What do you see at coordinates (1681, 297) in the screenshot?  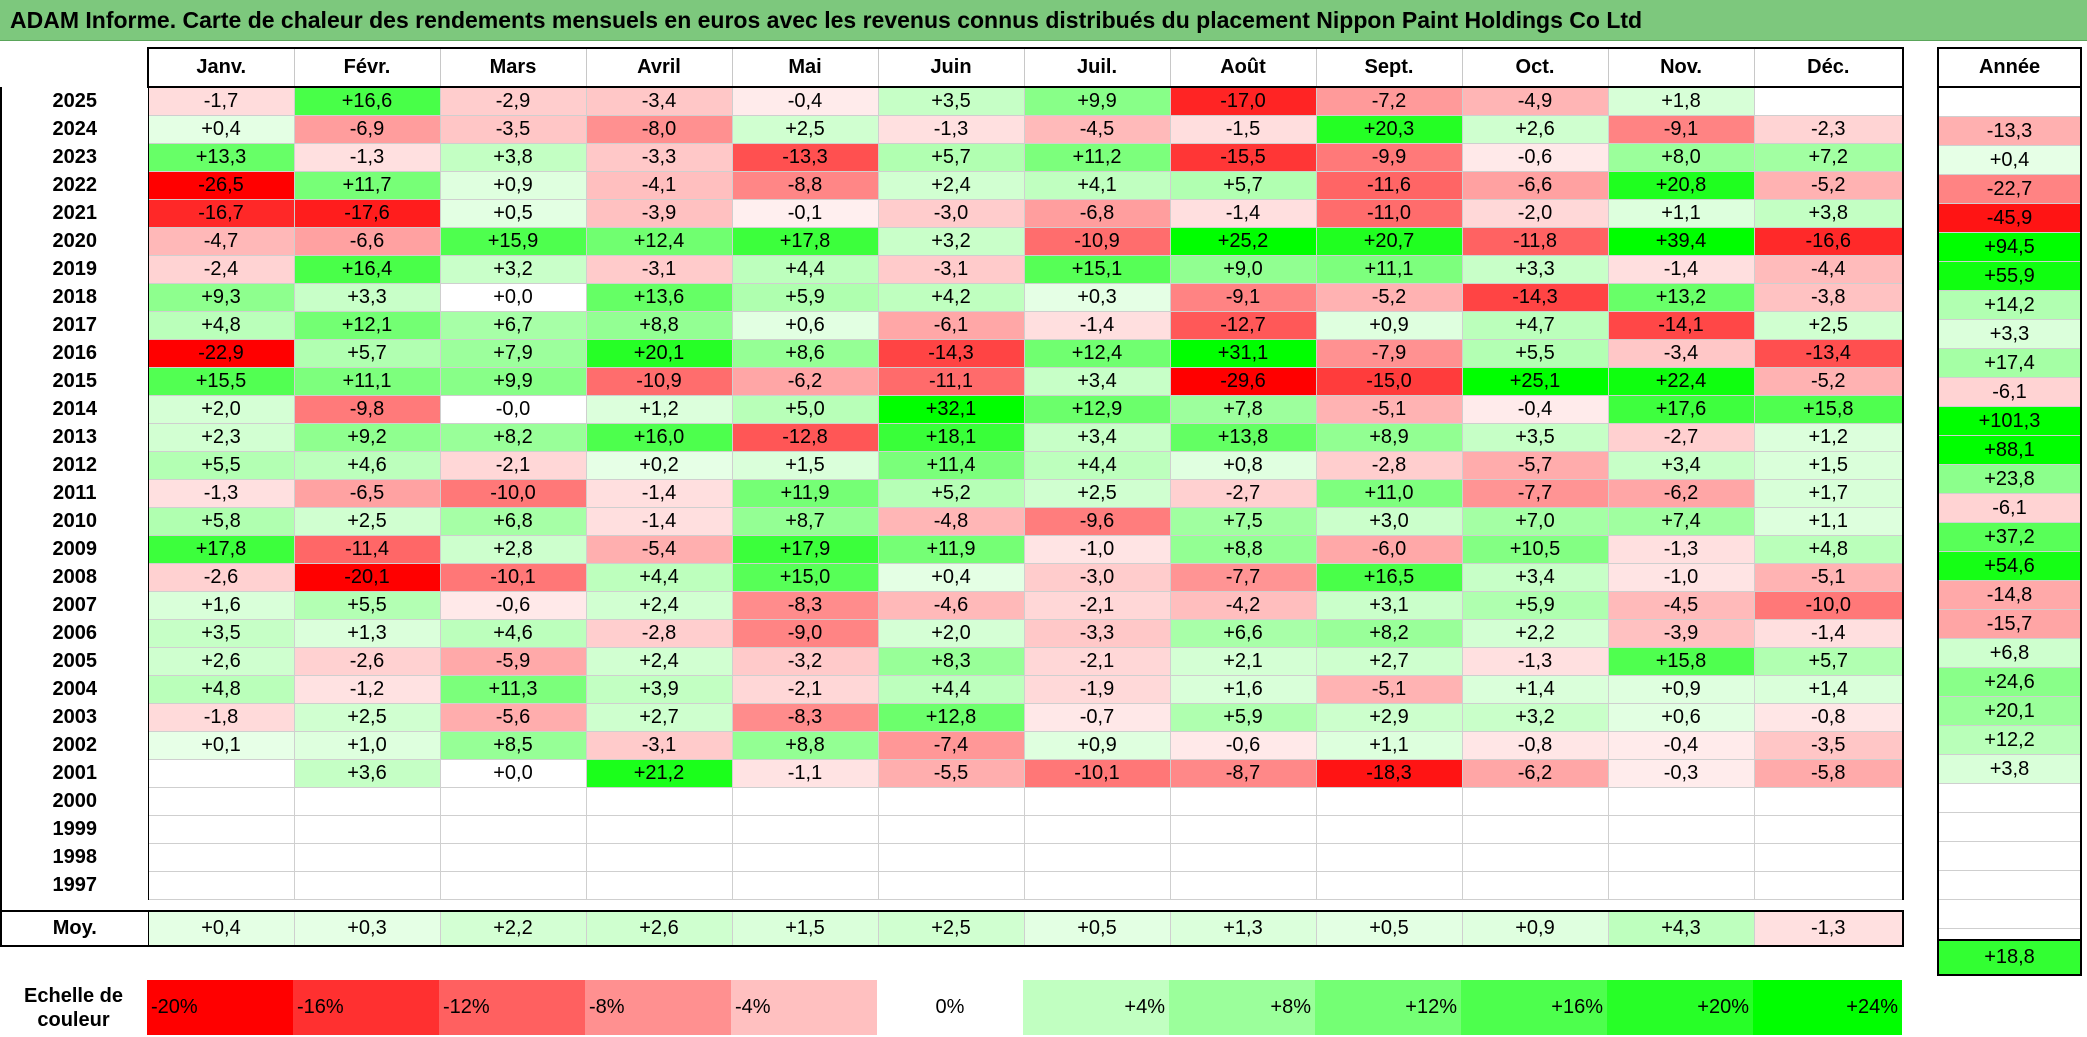 I see `heatmap-cell: +13,2` at bounding box center [1681, 297].